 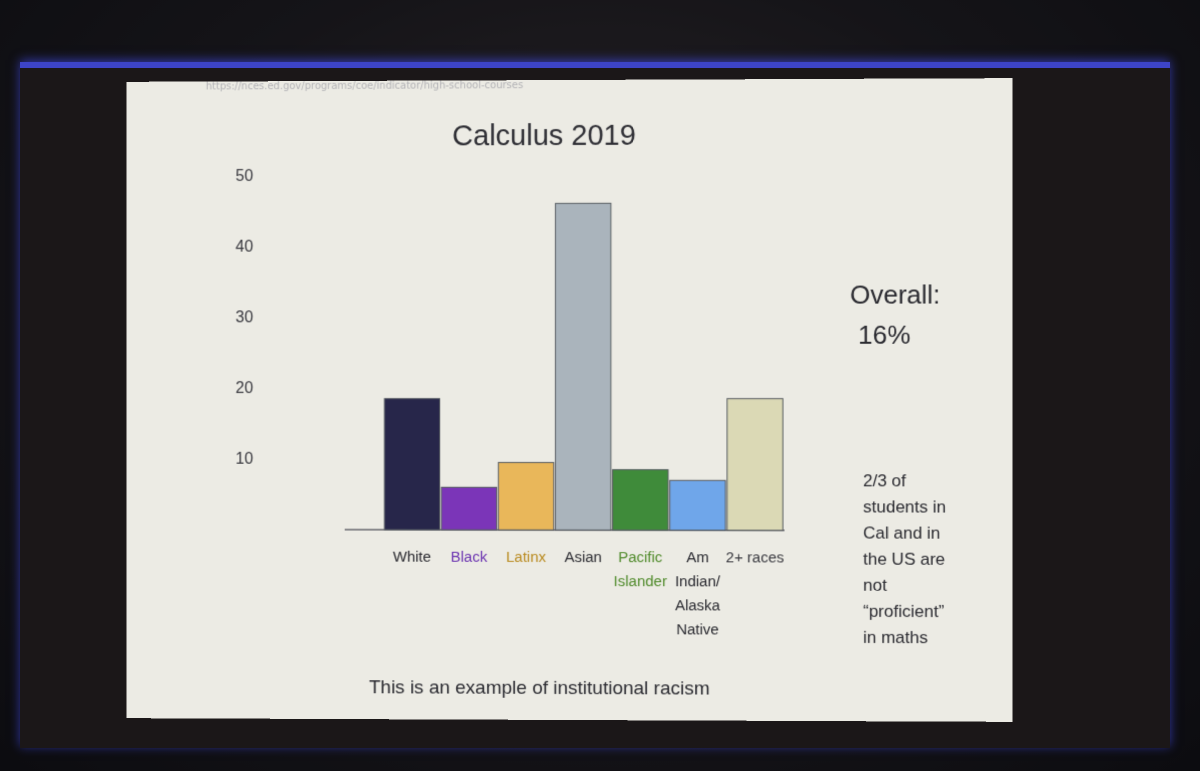 I want to click on y-tick-label: 50, so click(x=245, y=176).